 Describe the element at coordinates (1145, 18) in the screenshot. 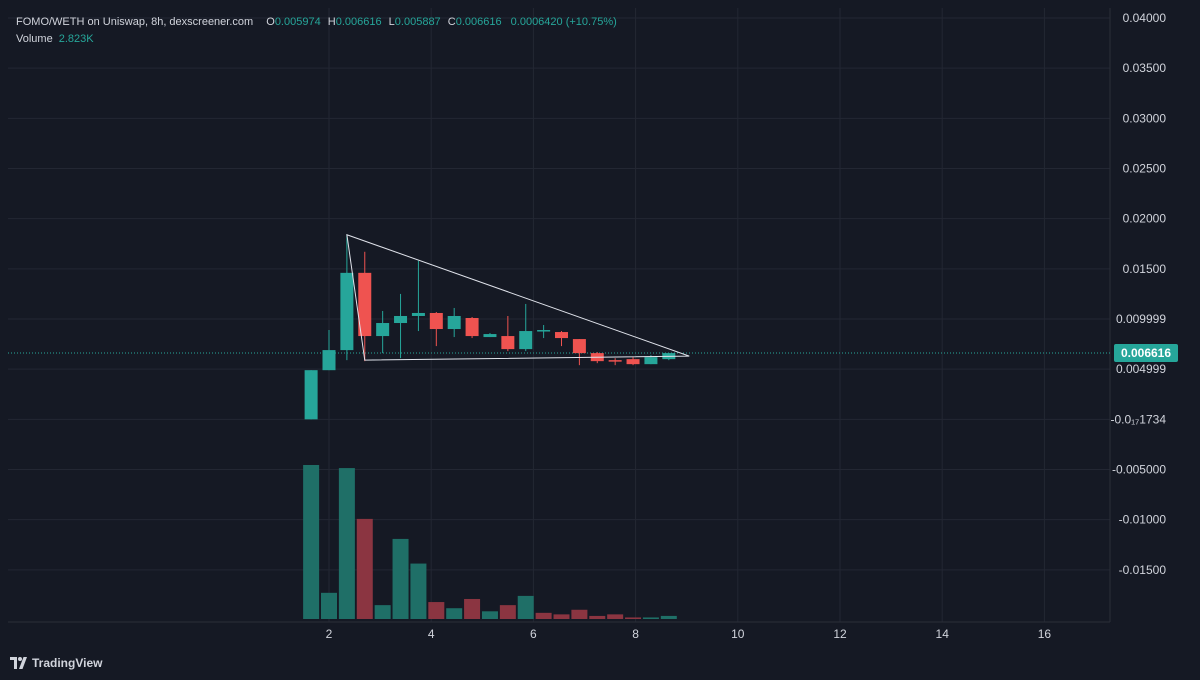

I see `price-tick-label: 0.04000` at that location.